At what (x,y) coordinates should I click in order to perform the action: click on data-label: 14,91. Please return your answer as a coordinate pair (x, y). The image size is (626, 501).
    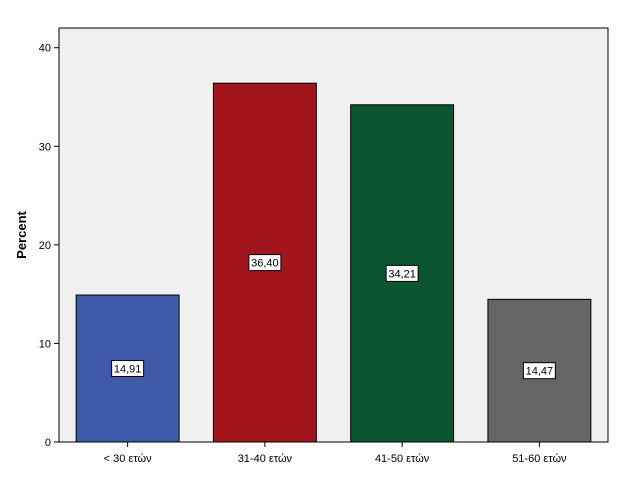
    Looking at the image, I should click on (128, 370).